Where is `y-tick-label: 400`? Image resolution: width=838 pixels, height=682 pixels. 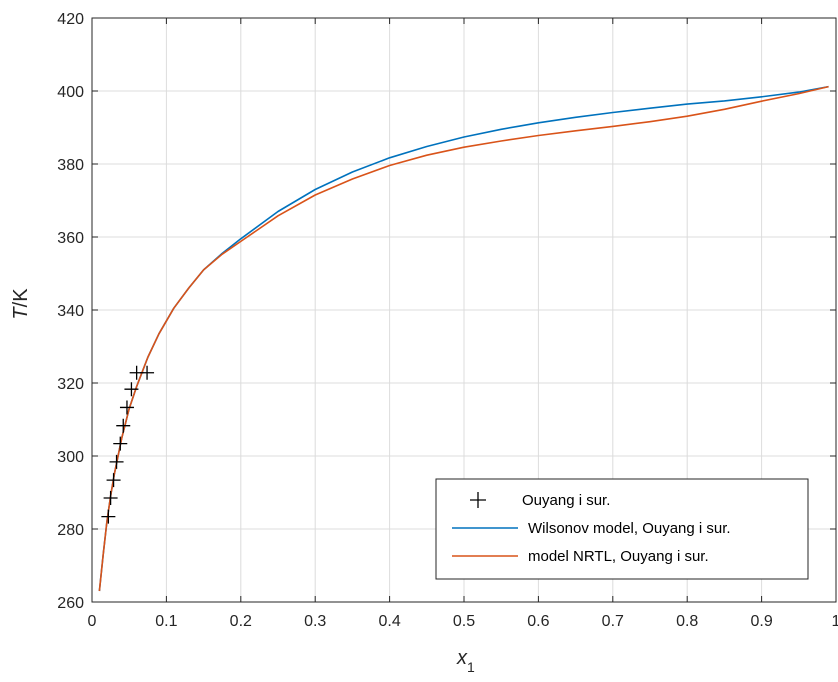
y-tick-label: 400 is located at coordinates (70, 92).